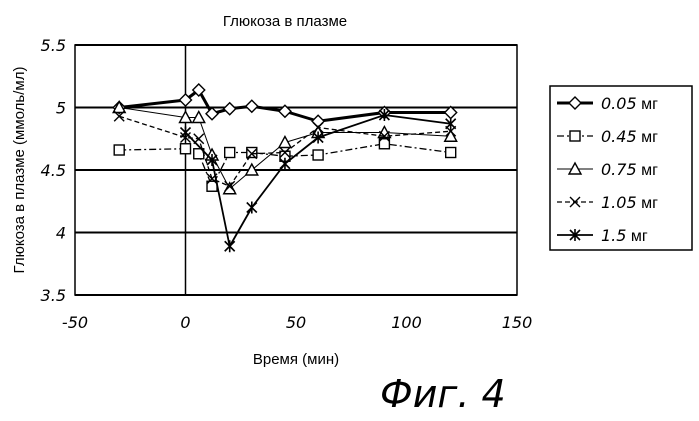  I want to click on x-tick-label-4: 150, so click(517, 322).